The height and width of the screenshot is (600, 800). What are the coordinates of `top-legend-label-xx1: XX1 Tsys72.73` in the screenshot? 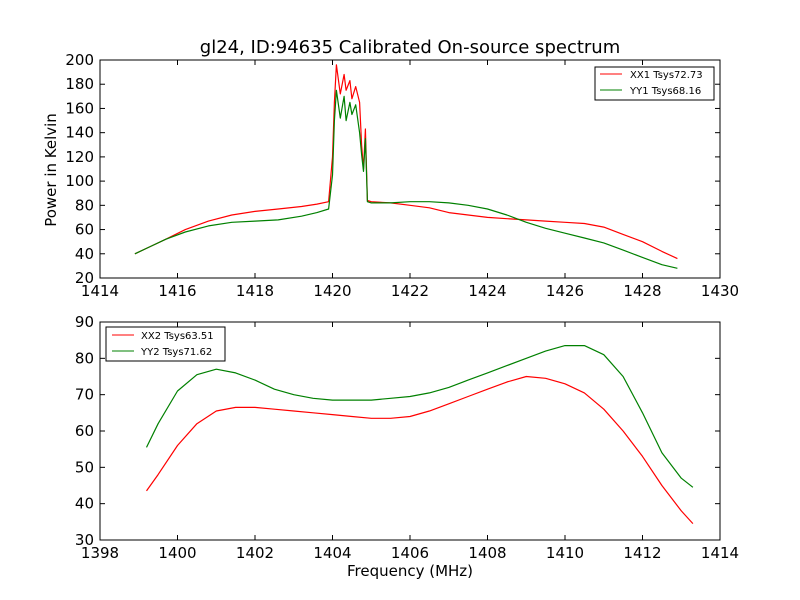 It's located at (666, 75).